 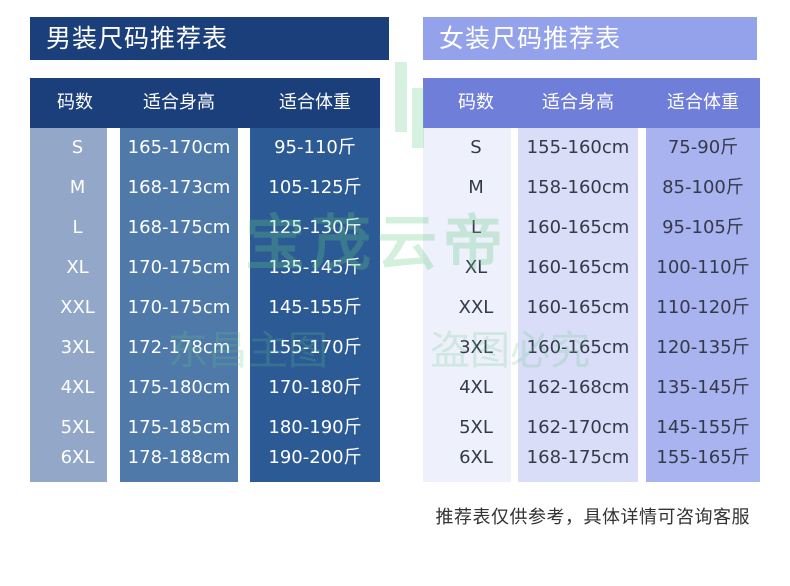 What do you see at coordinates (703, 307) in the screenshot?
I see `women-weight-cell: 110-120斤` at bounding box center [703, 307].